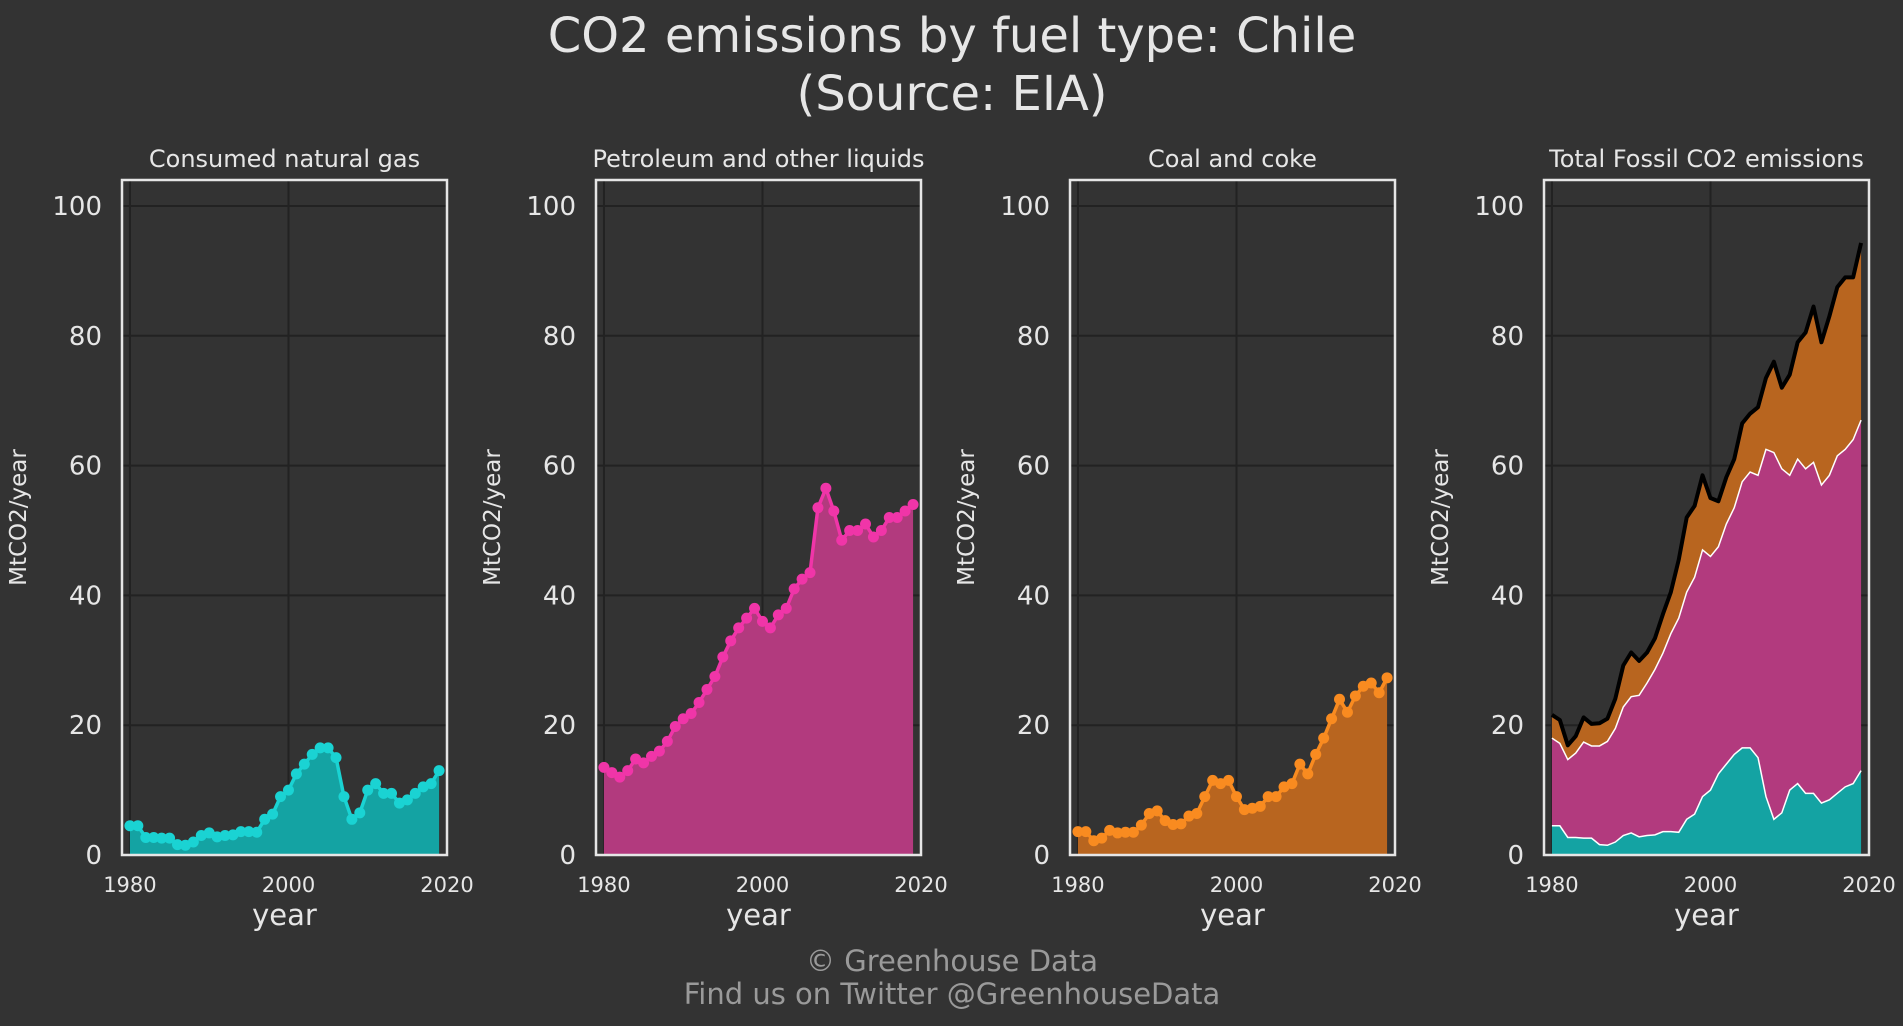  What do you see at coordinates (952, 36) in the screenshot?
I see `chart-title: CO2 emissions by fuel type: Chile` at bounding box center [952, 36].